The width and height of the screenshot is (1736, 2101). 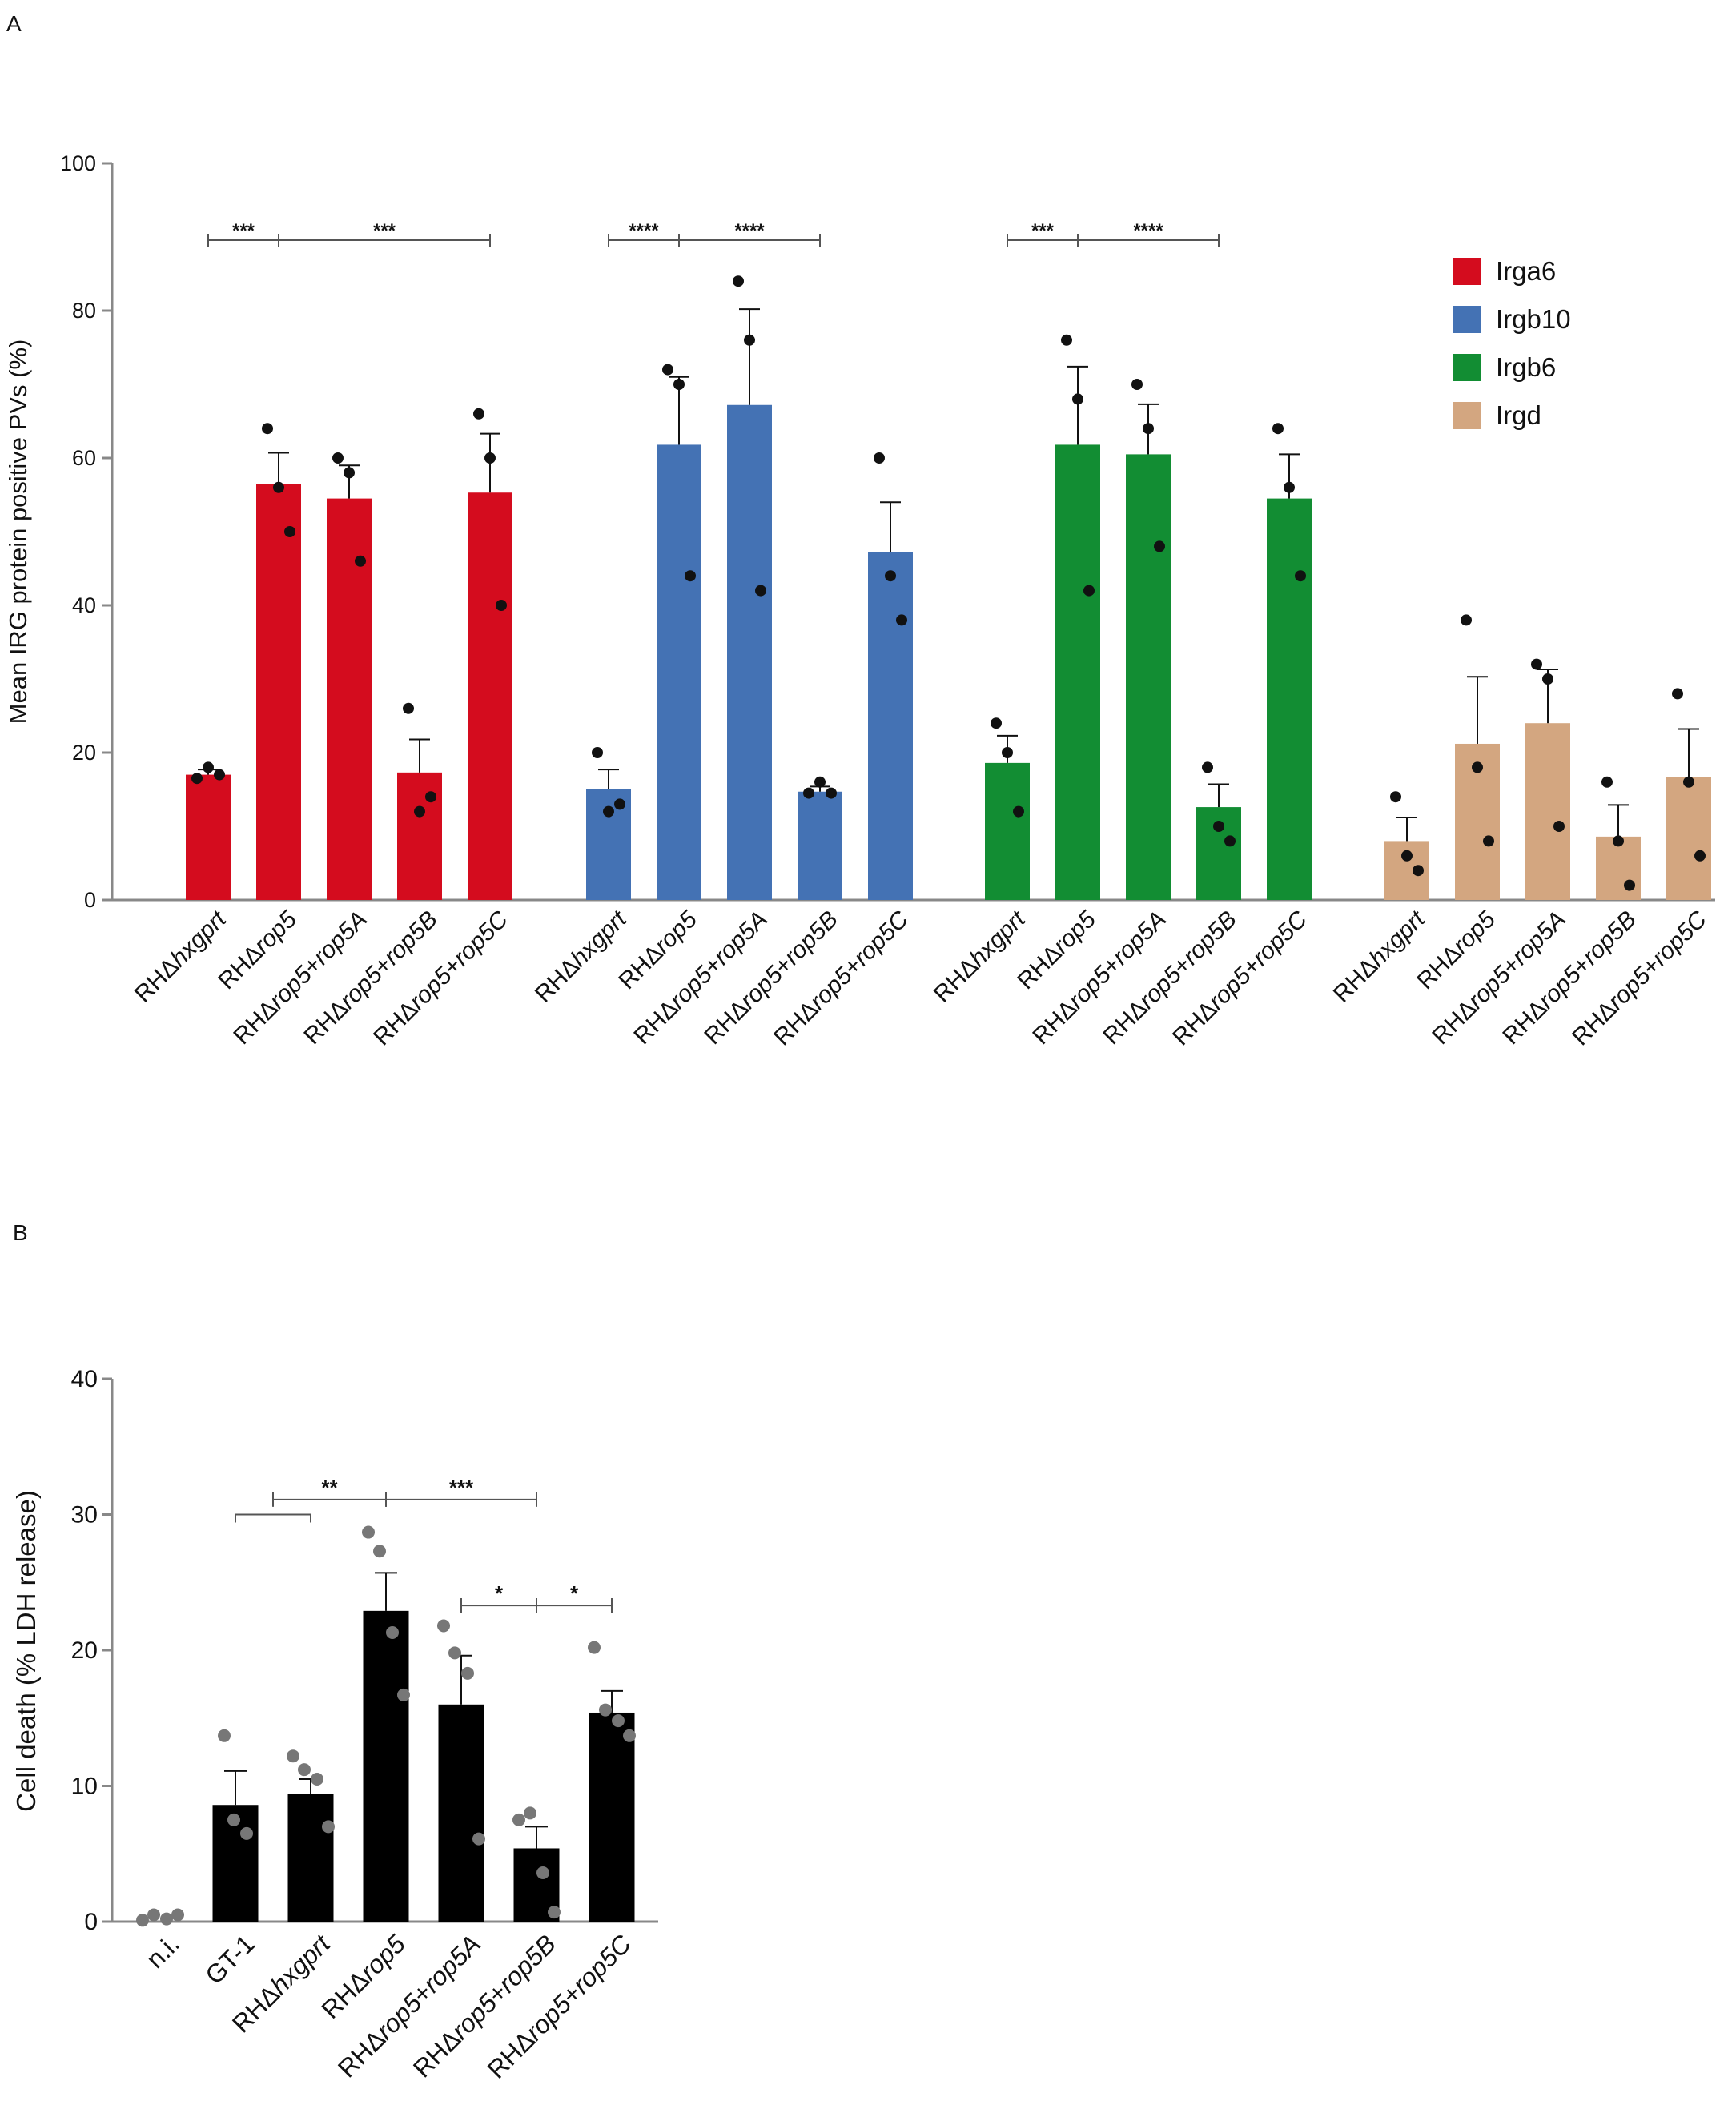 I want to click on a-y-tick-label: 80, so click(x=84, y=311).